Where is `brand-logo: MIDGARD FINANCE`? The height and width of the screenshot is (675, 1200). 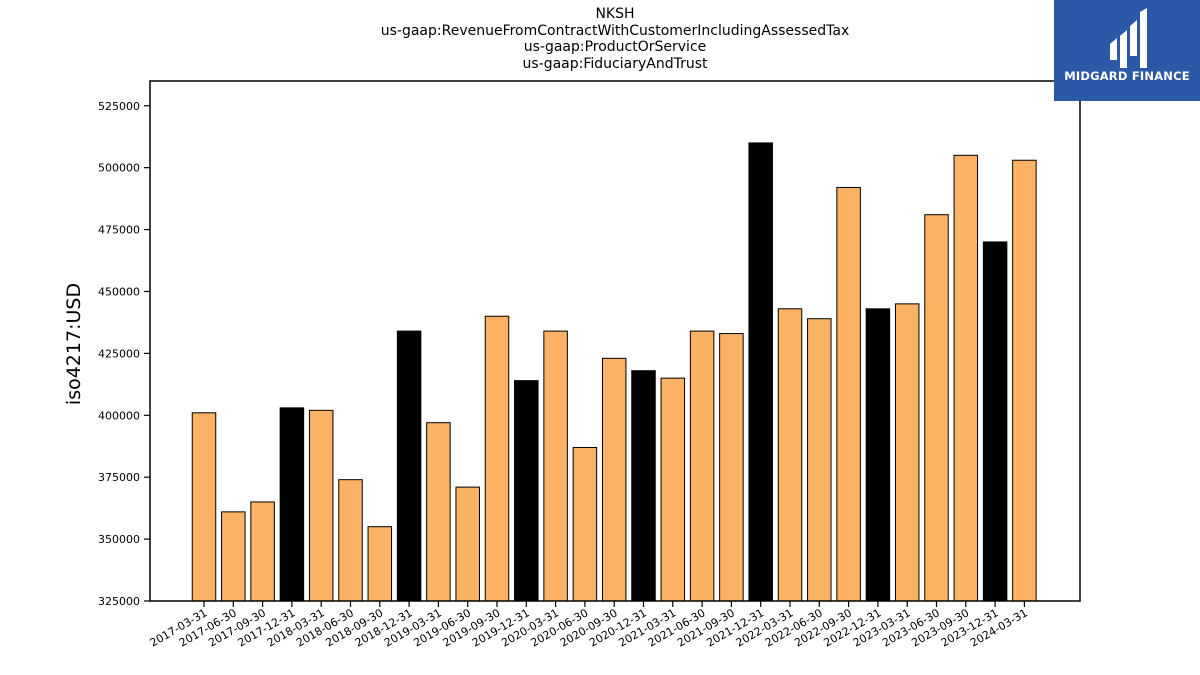
brand-logo: MIDGARD FINANCE is located at coordinates (1127, 50).